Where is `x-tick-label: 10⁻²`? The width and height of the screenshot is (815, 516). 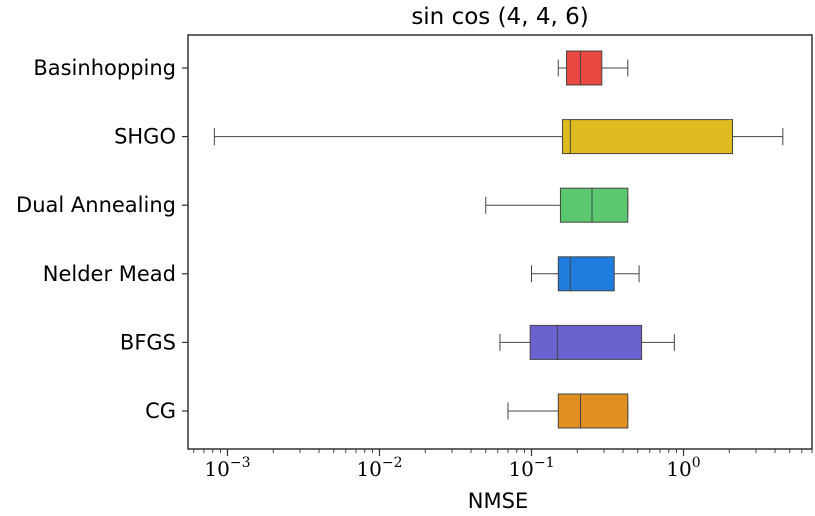 x-tick-label: 10⁻² is located at coordinates (379, 468).